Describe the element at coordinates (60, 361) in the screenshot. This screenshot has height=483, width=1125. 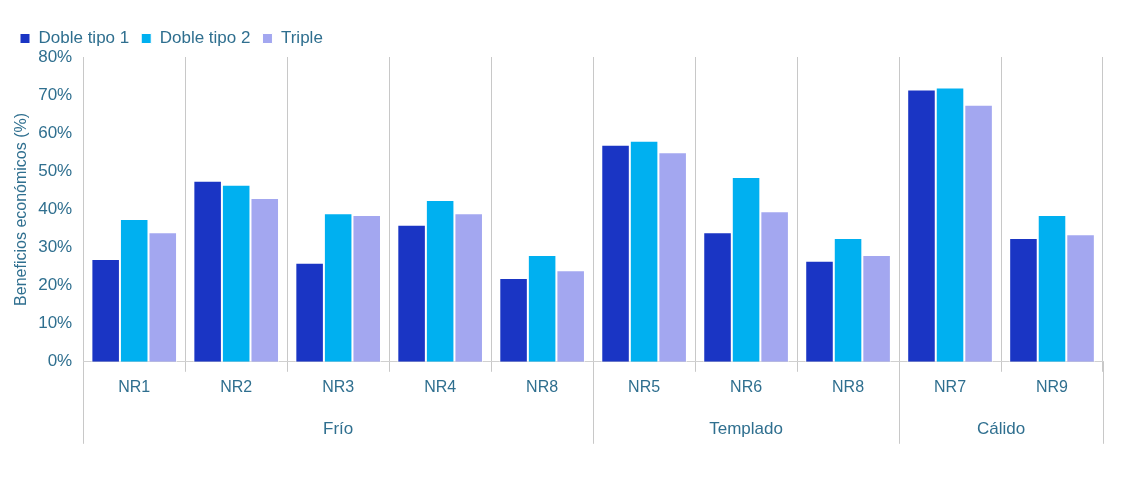
I see `y-tick-label: 0%` at that location.